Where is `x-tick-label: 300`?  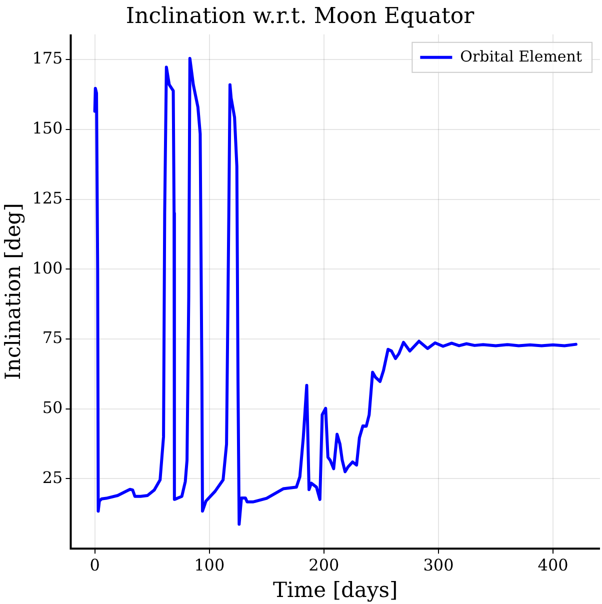
x-tick-label: 300 is located at coordinates (438, 564).